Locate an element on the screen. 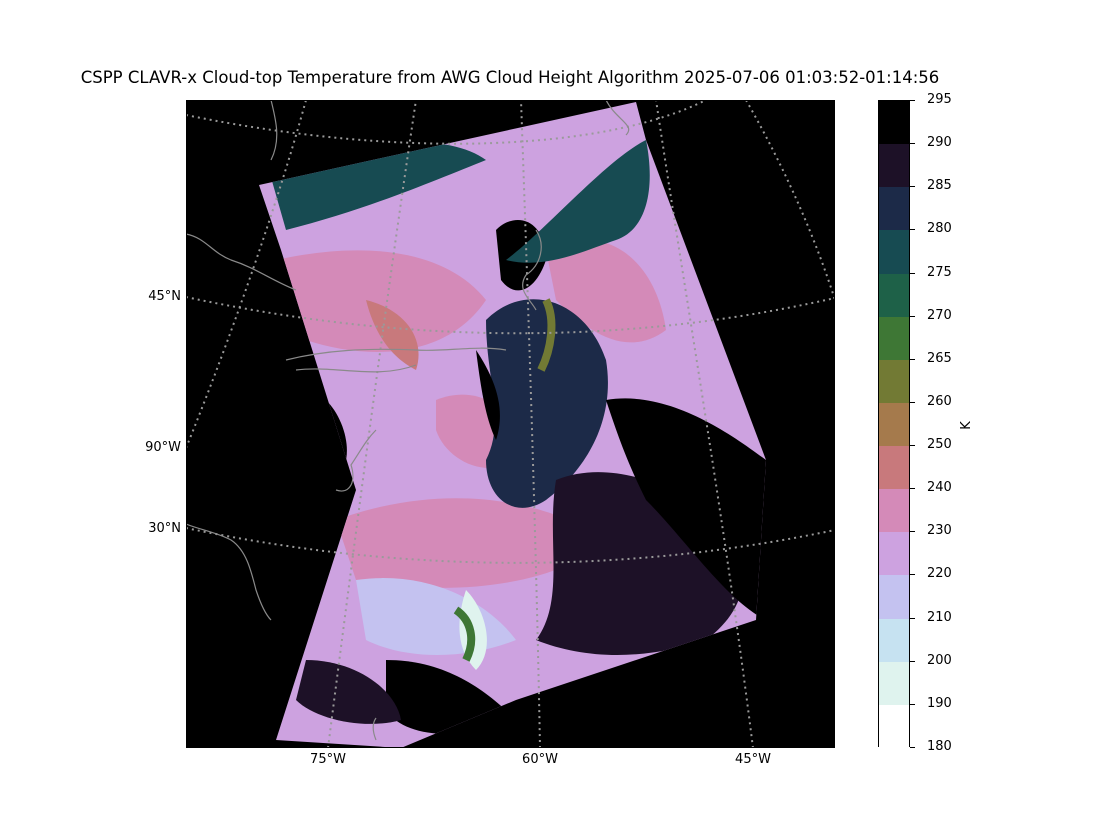 The width and height of the screenshot is (1120, 840). colorbar-tick-label: 200 is located at coordinates (939, 660).